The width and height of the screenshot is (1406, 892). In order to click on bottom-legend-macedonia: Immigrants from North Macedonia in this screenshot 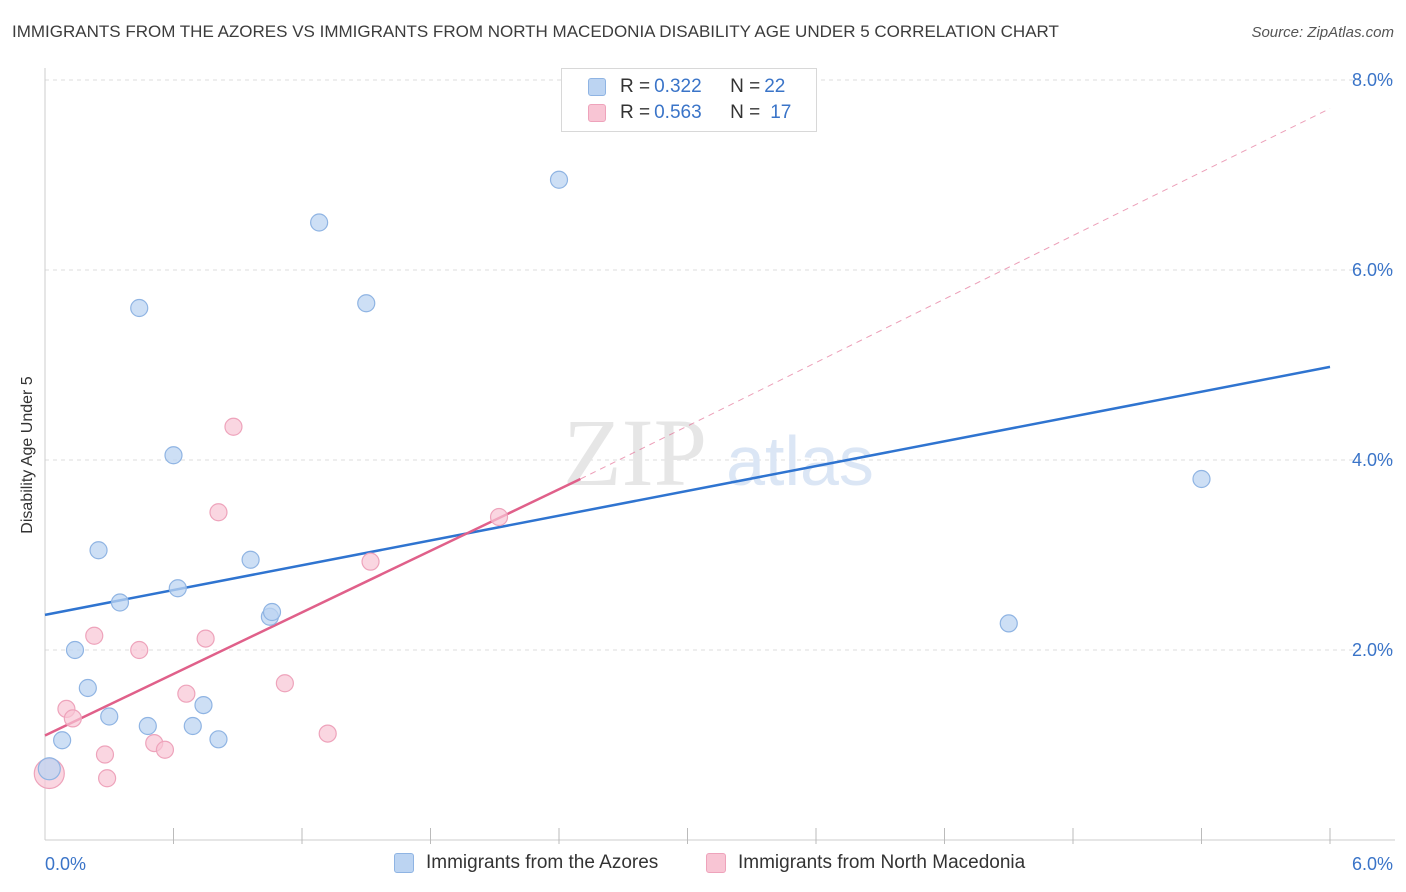, I will do `click(865, 863)`.